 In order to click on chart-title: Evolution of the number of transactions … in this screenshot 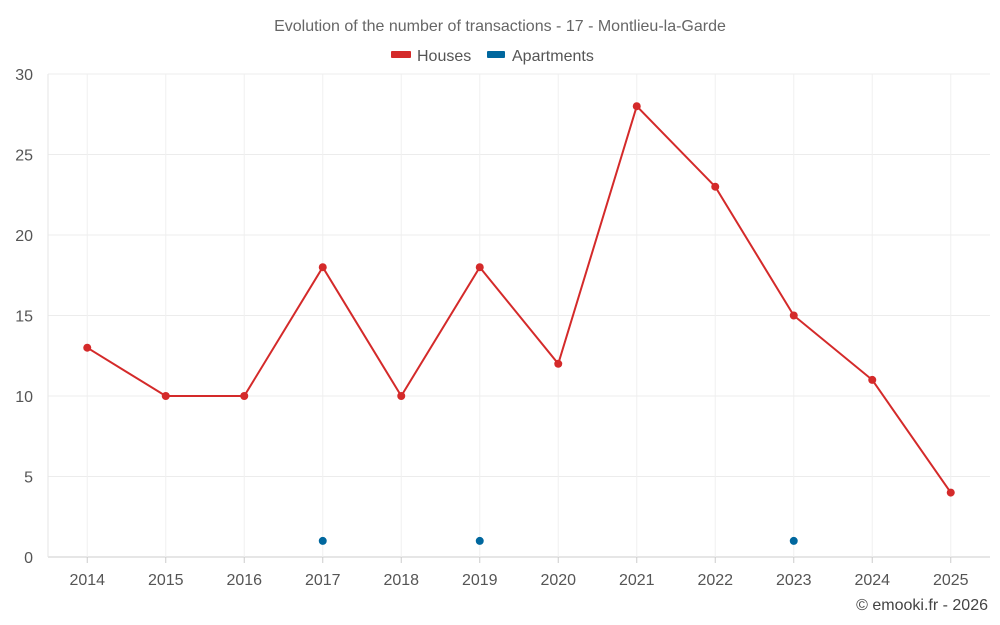, I will do `click(500, 26)`.